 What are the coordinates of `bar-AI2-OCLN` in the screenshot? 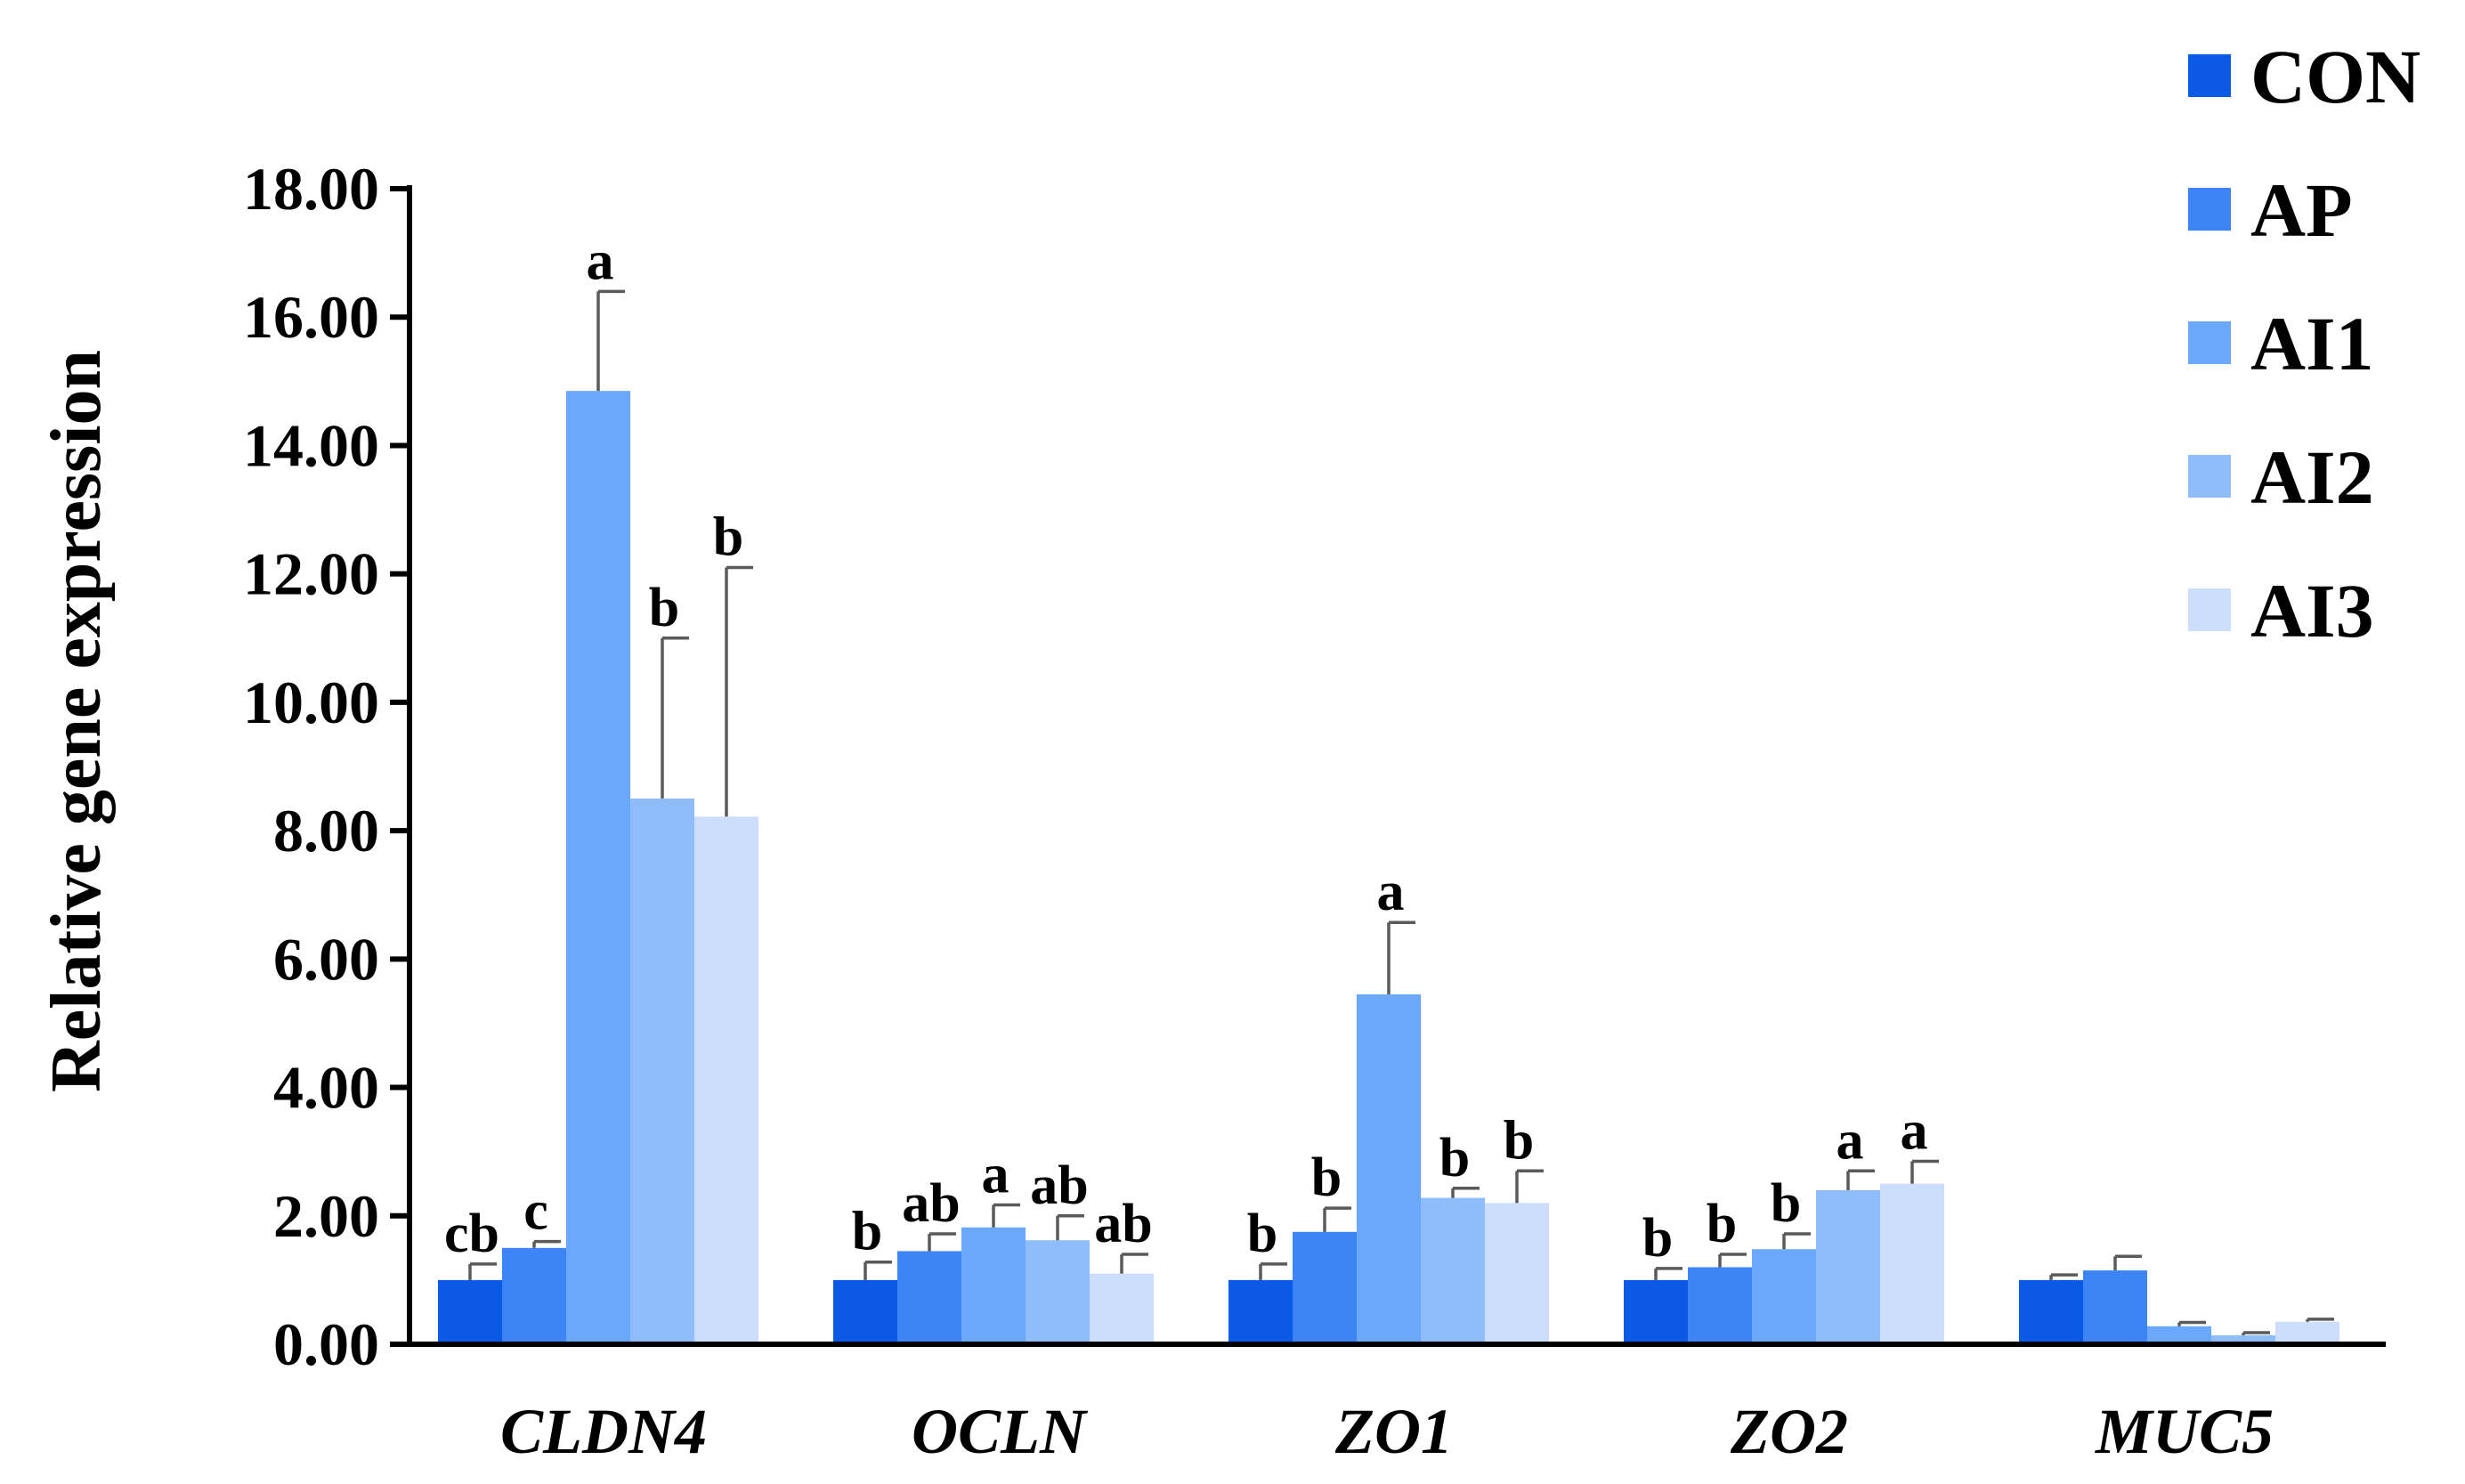 It's located at (1058, 1292).